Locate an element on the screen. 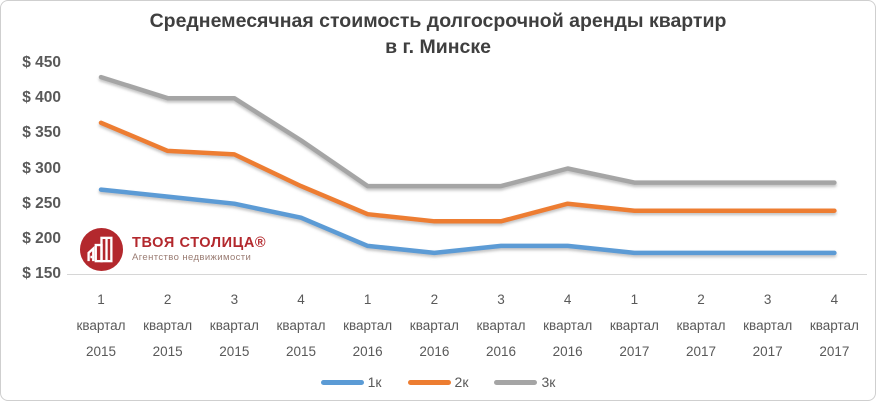 The height and width of the screenshot is (401, 876). logo-text: ТВОЯ СТОЛИЦА® Агентство недвижимости is located at coordinates (199, 249).